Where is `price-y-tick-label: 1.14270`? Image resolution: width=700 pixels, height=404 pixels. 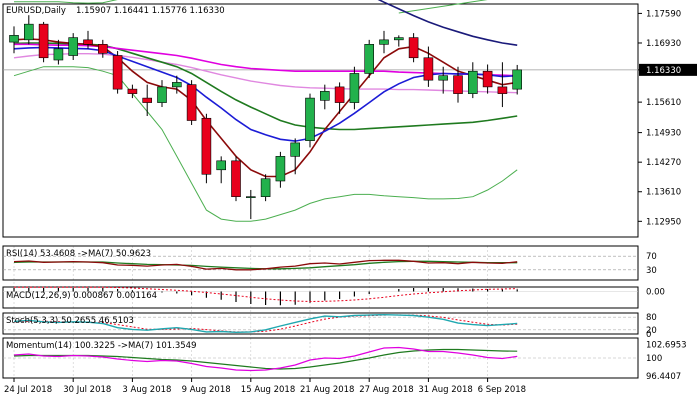
price-y-tick-label: 1.14270 is located at coordinates (663, 163).